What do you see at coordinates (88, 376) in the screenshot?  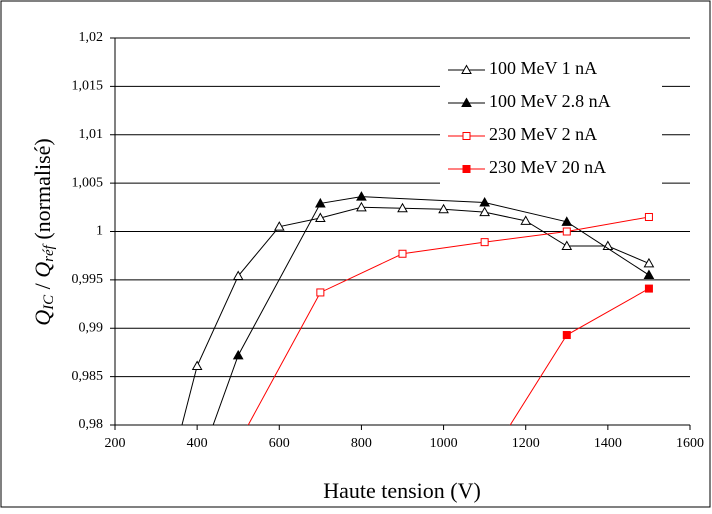 I see `y-tick-label: 0,985` at bounding box center [88, 376].